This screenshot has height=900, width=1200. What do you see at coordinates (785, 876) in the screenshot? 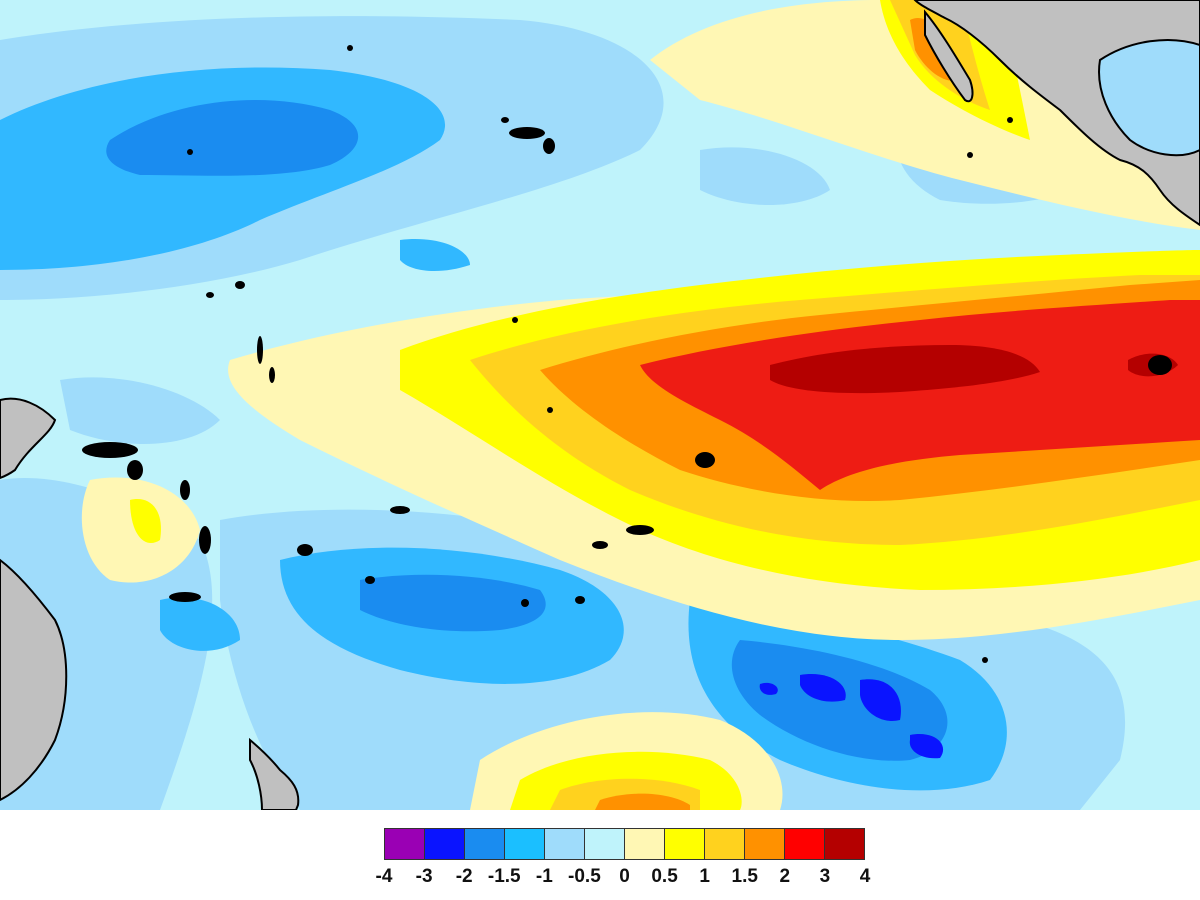
I see `legend-tick-label: 2` at bounding box center [785, 876].